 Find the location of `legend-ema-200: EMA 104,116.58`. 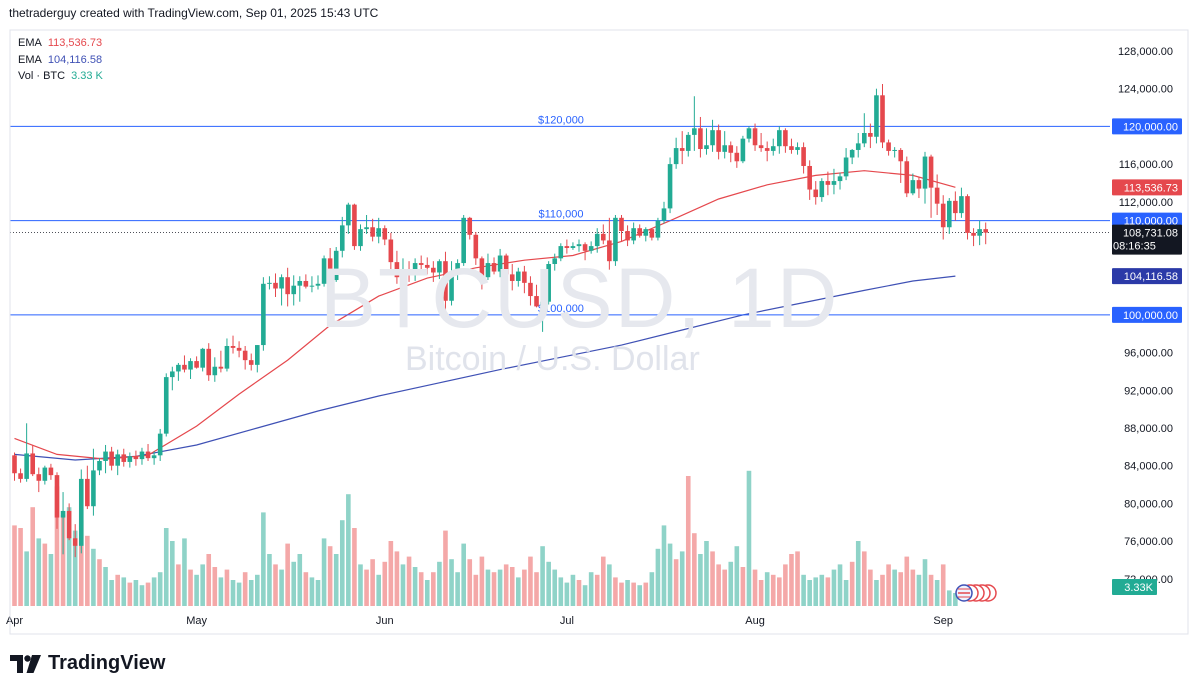

legend-ema-200: EMA 104,116.58 is located at coordinates (60, 60).